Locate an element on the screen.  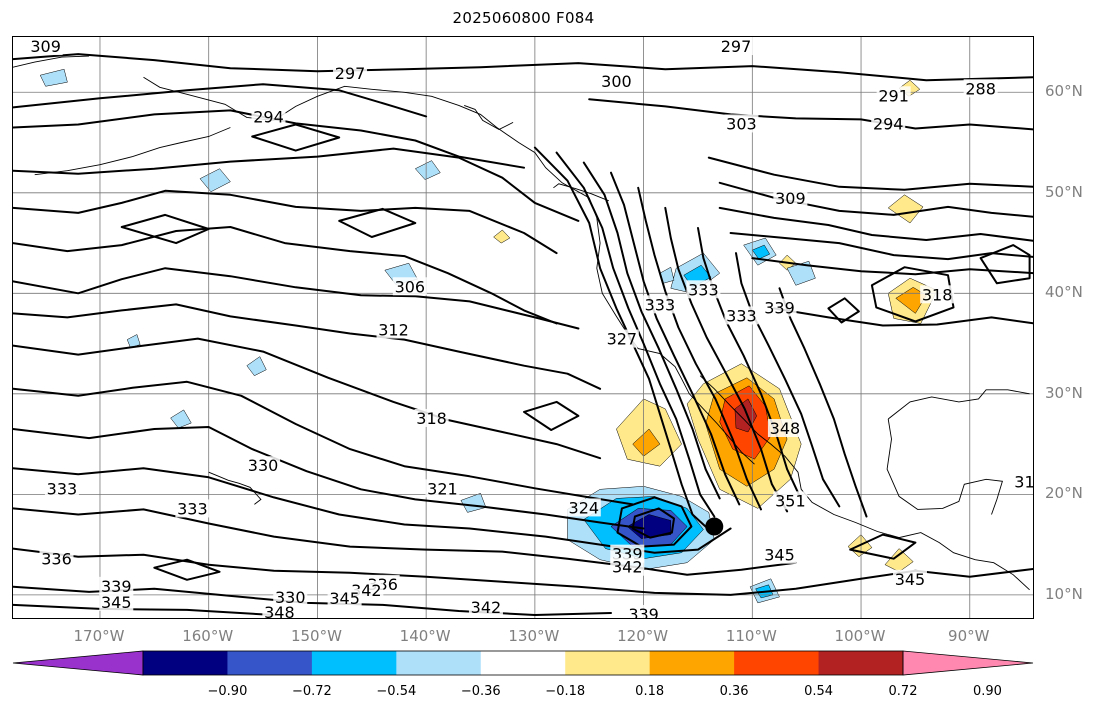
contour-label: 291 is located at coordinates (893, 95).